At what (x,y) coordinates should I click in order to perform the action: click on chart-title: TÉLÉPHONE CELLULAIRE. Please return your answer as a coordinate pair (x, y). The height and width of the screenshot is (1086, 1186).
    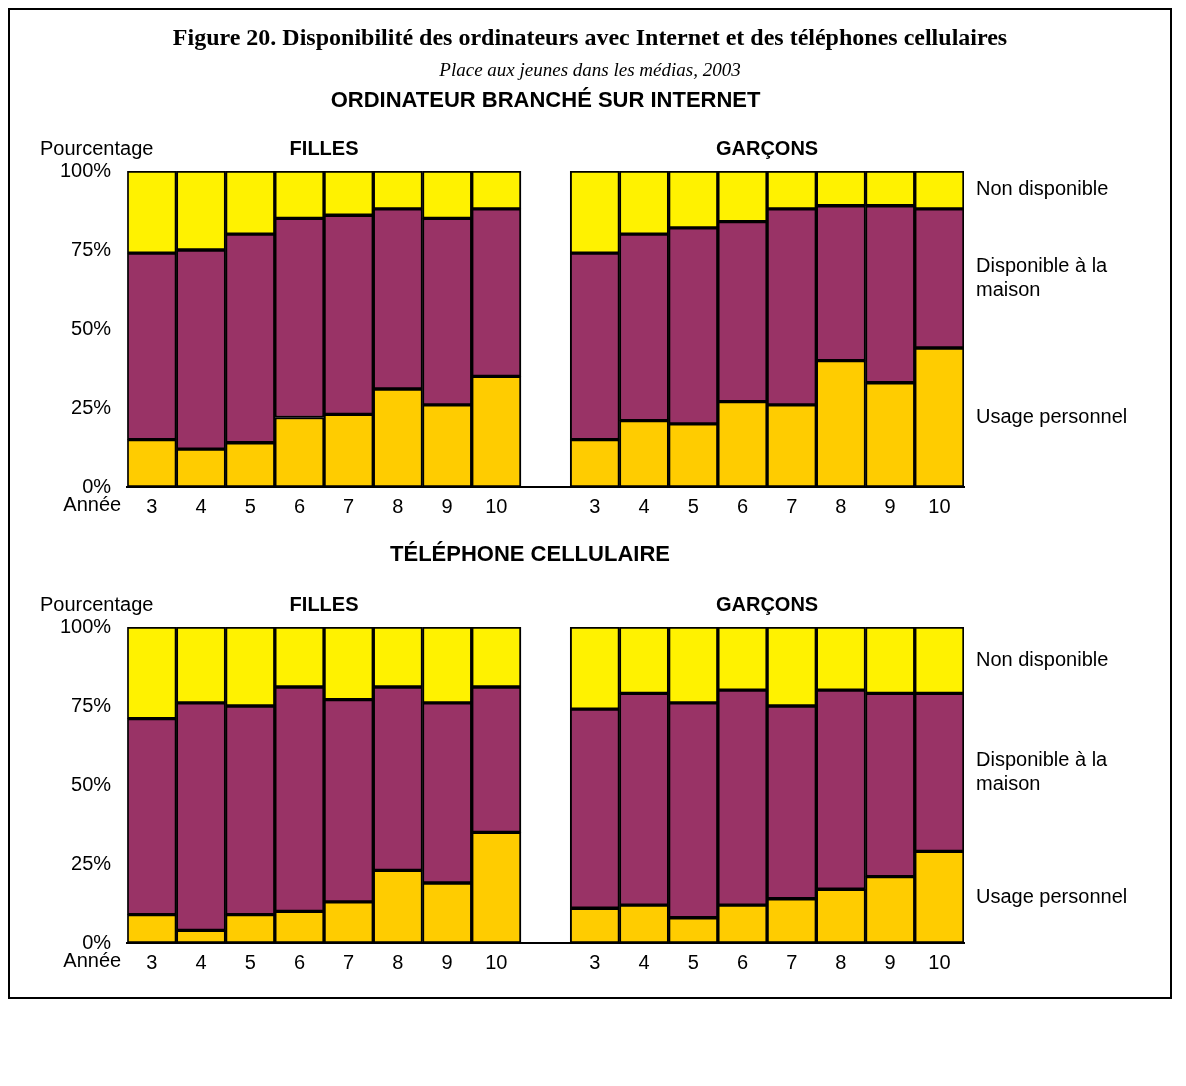
    Looking at the image, I should click on (530, 554).